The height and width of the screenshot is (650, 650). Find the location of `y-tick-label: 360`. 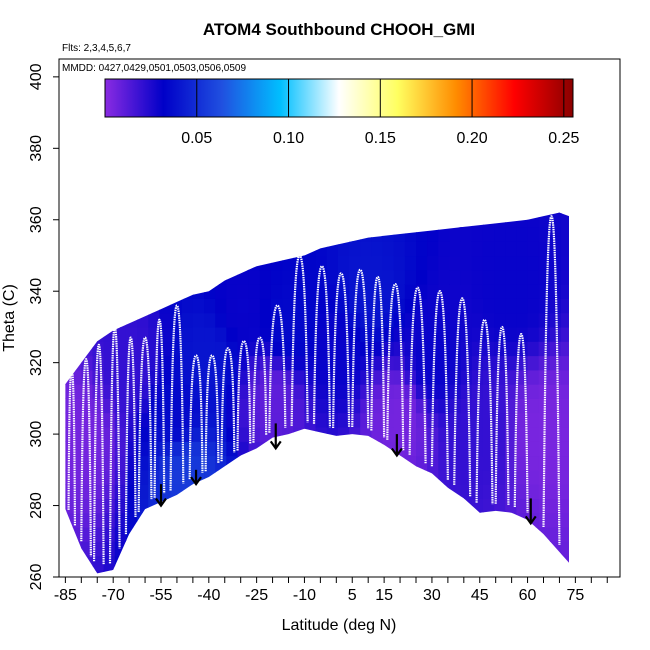

y-tick-label: 360 is located at coordinates (36, 219).